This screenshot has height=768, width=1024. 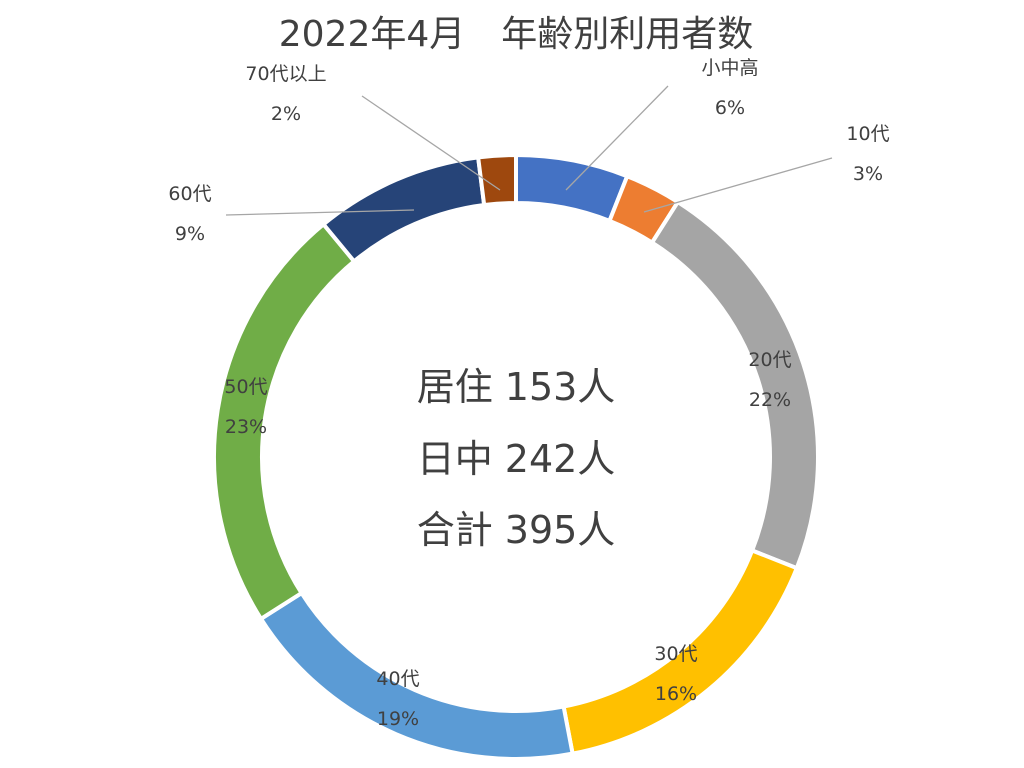 I want to click on label-value-40s: 19%, so click(x=398, y=719).